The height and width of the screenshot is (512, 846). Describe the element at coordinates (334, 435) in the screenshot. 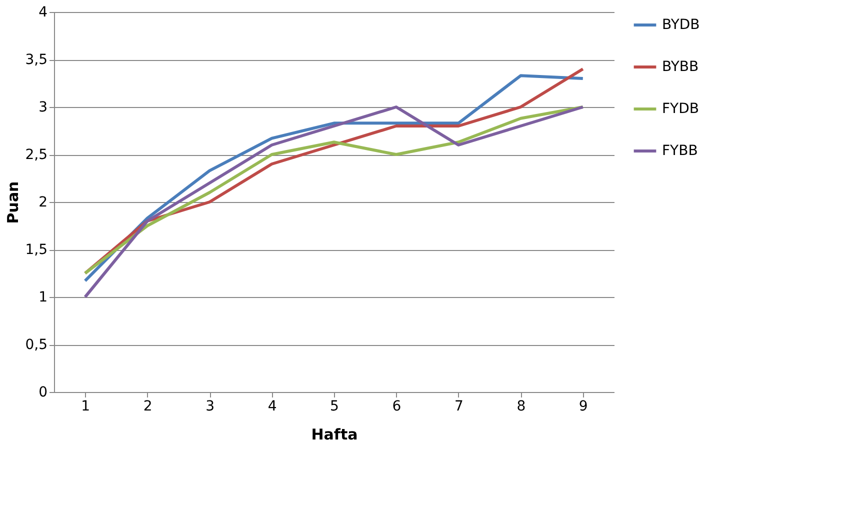

I see `x-axis-title: Hafta` at that location.